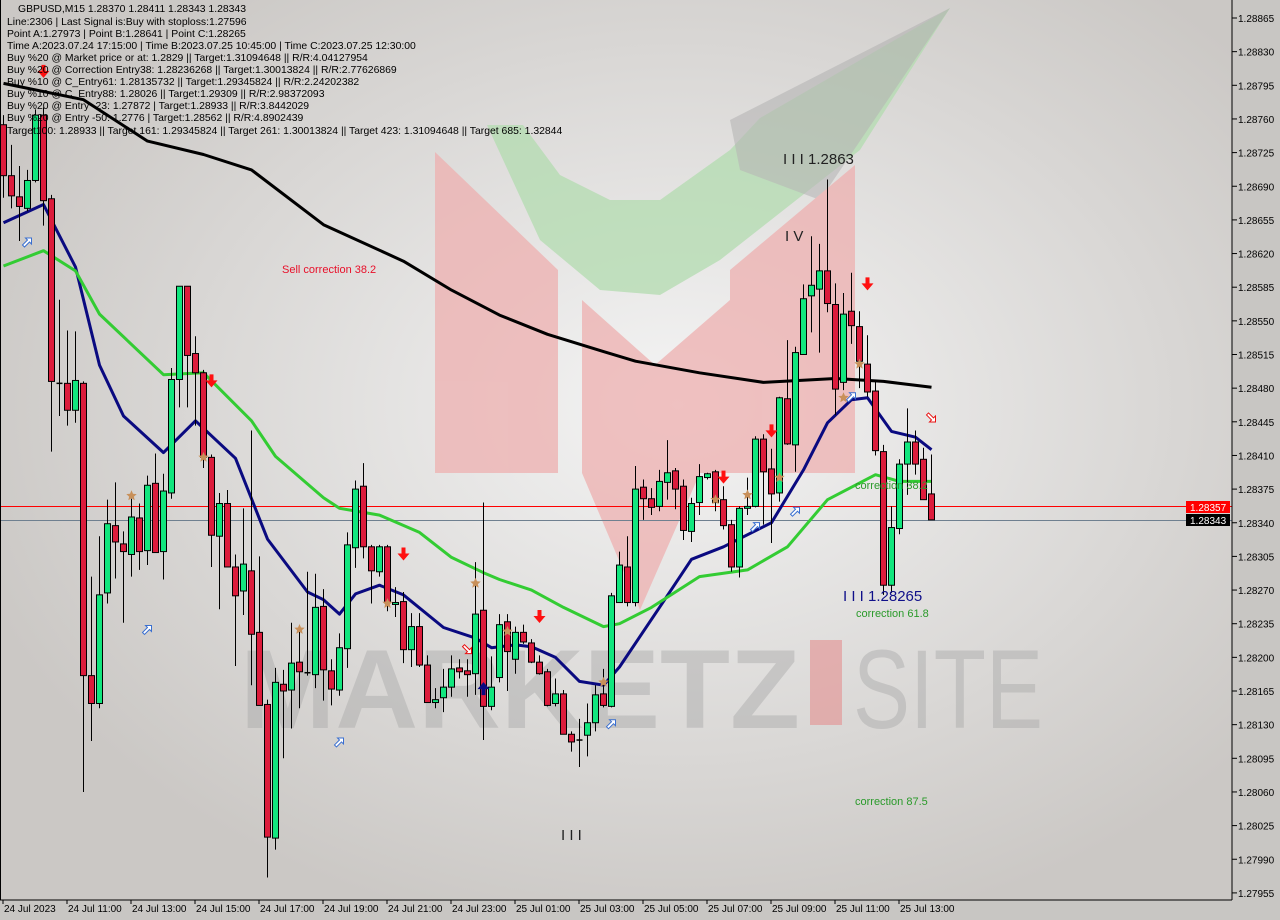  I want to click on price-tick-label: 1.28305, so click(1256, 557).